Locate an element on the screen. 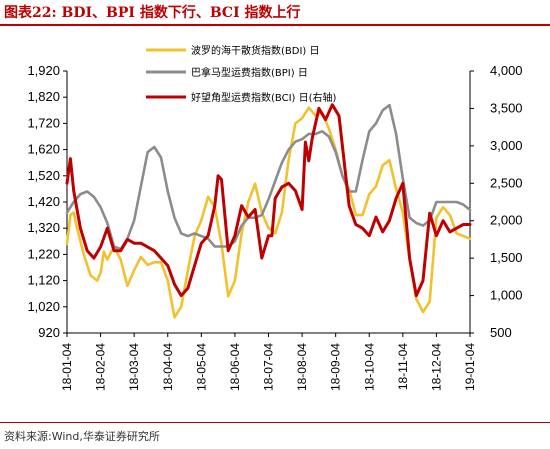 This screenshot has width=550, height=449. x-tick-label: 18-02-04 is located at coordinates (101, 367).